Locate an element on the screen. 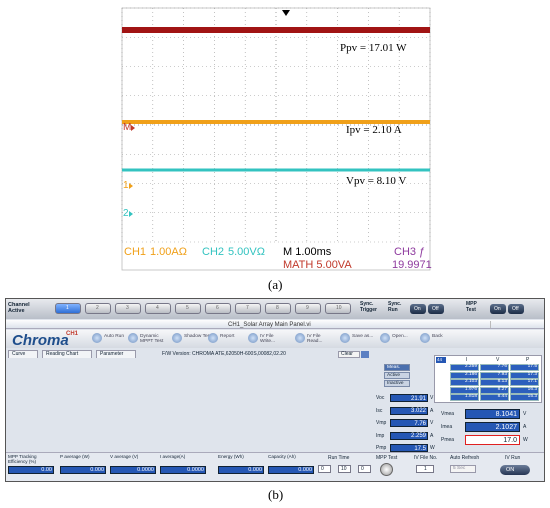  readout-unit: A is located at coordinates (432, 410).